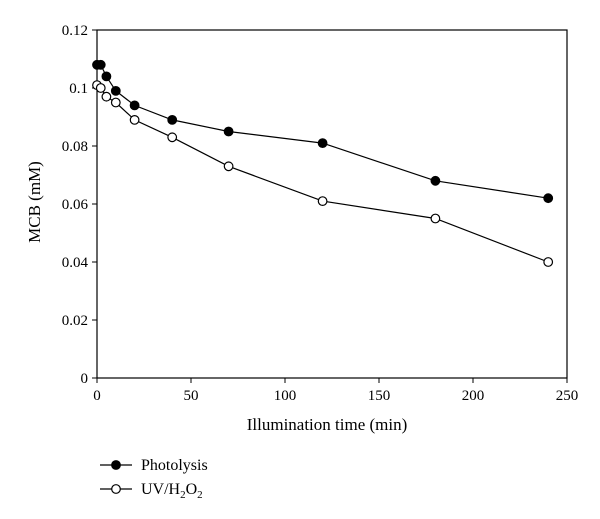  What do you see at coordinates (97, 396) in the screenshot?
I see `x-tick-label: 0` at bounding box center [97, 396].